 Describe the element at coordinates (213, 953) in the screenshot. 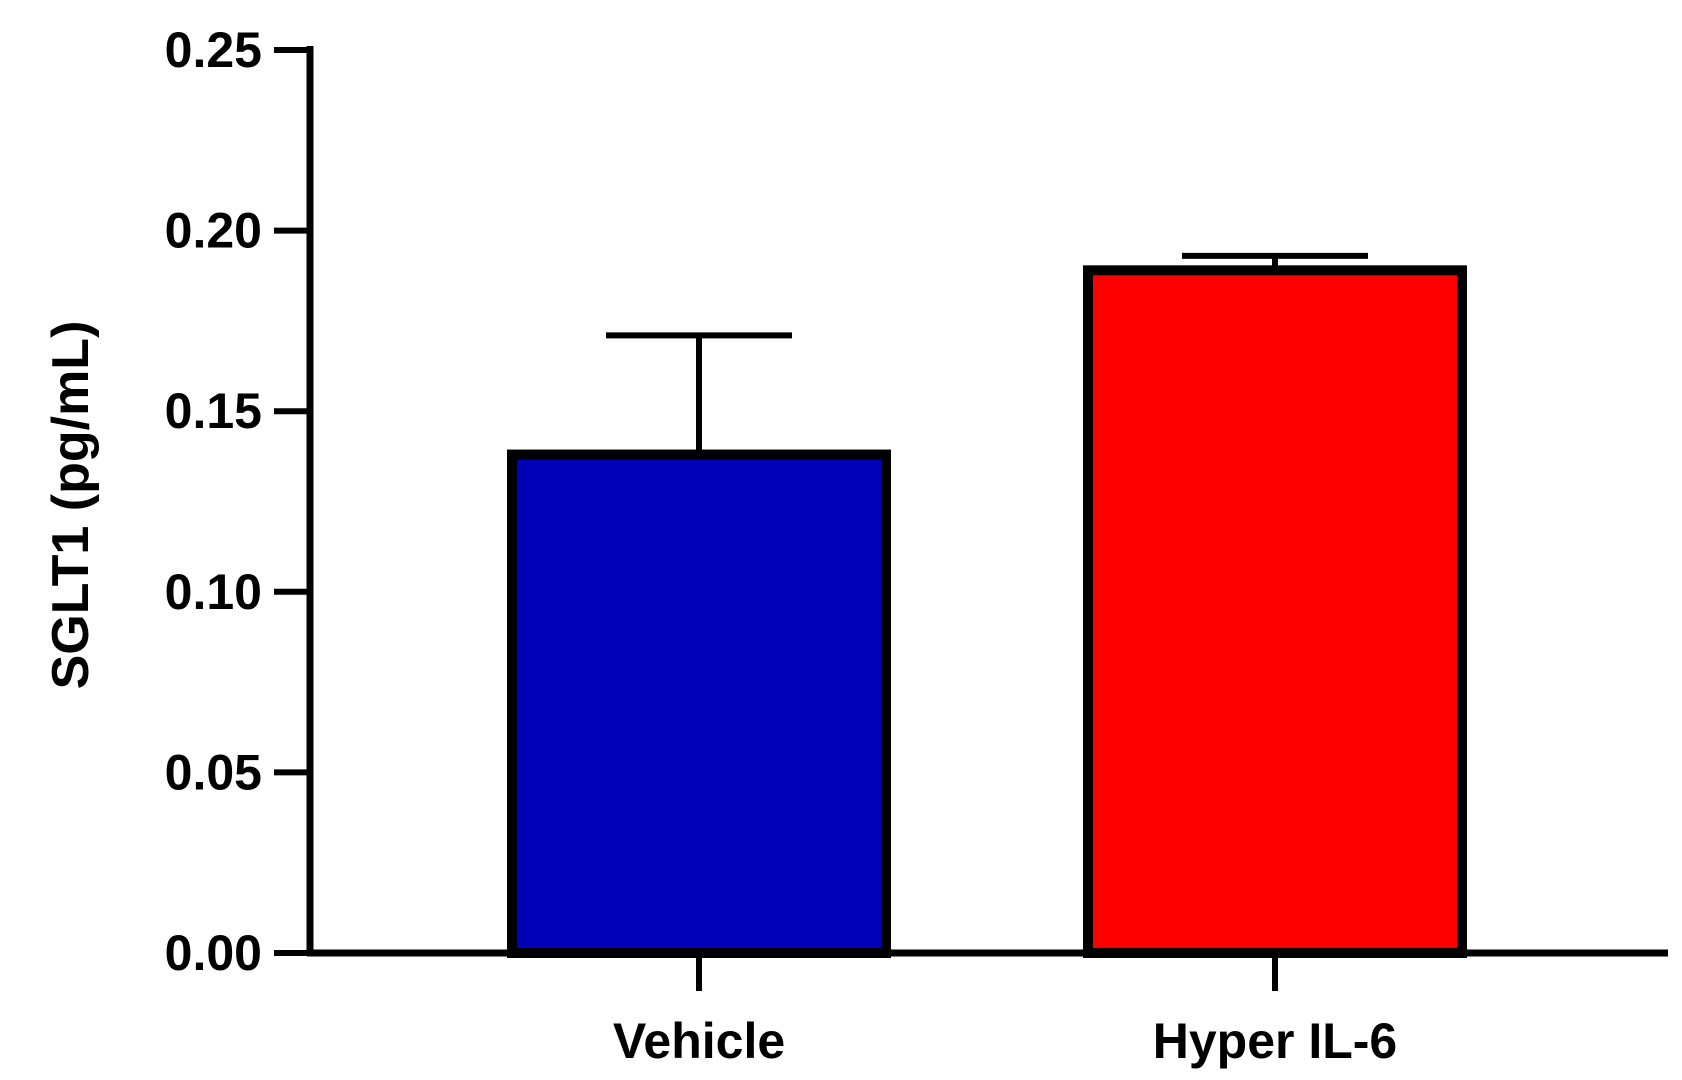

I see `y-tick-label-0: 0.00` at that location.